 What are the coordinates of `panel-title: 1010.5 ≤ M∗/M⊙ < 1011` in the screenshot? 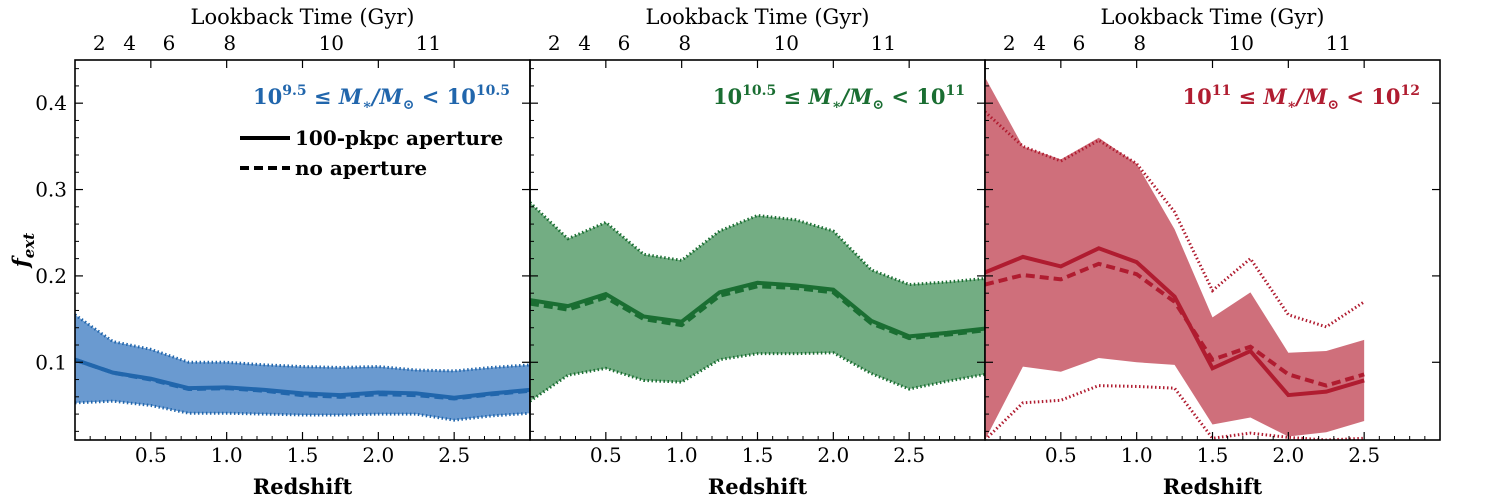 It's located at (839, 98).